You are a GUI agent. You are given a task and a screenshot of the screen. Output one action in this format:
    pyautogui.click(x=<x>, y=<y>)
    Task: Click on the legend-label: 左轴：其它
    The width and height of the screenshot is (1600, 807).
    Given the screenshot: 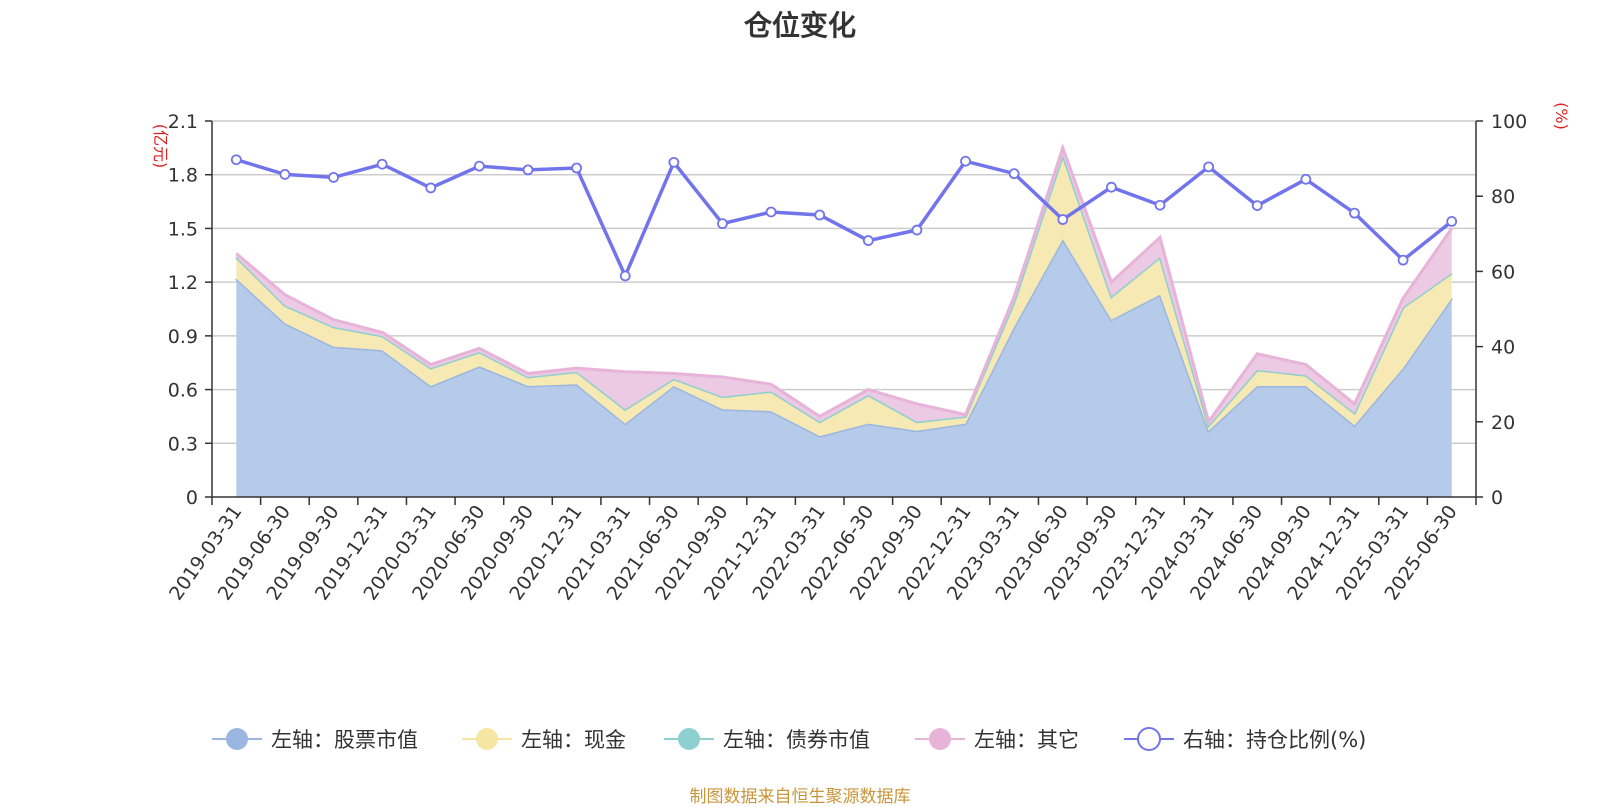 What is the action you would take?
    pyautogui.click(x=1026, y=740)
    